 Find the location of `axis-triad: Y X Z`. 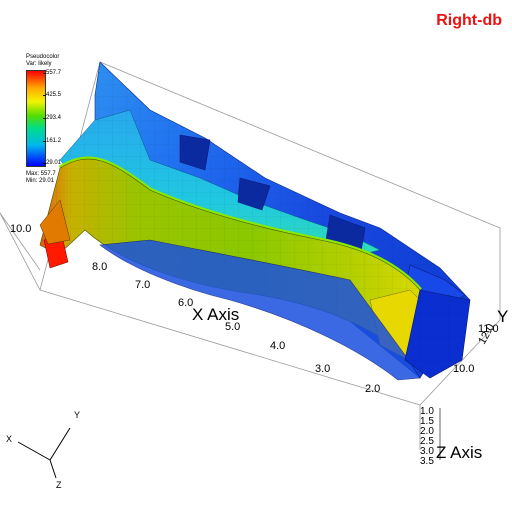

axis-triad: Y X Z is located at coordinates (43, 450).